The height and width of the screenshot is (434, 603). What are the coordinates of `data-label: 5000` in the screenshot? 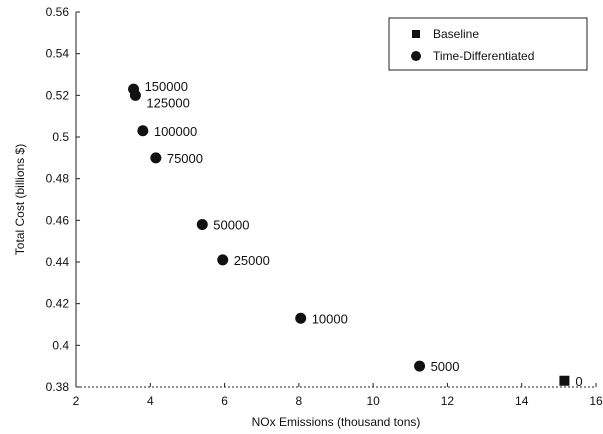 It's located at (445, 366).